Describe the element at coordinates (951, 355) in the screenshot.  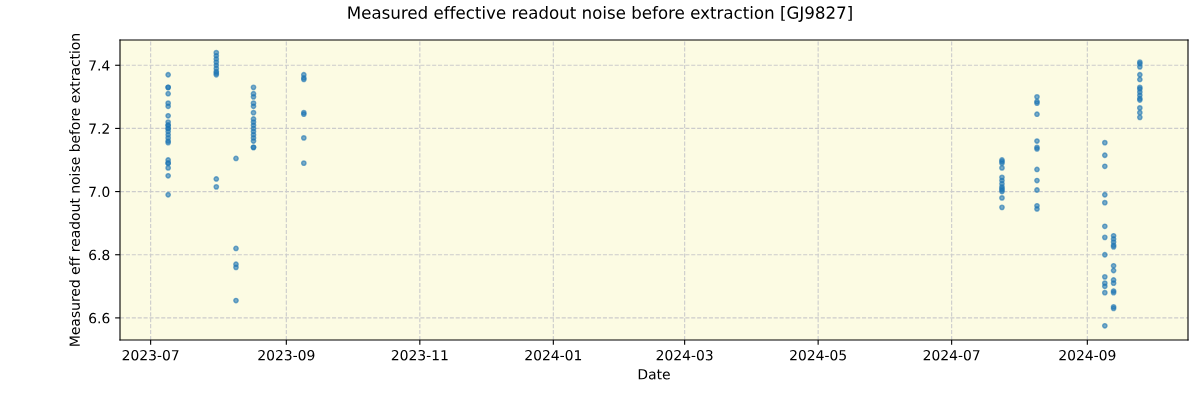
I see `x-tick-label: 2024-07` at that location.